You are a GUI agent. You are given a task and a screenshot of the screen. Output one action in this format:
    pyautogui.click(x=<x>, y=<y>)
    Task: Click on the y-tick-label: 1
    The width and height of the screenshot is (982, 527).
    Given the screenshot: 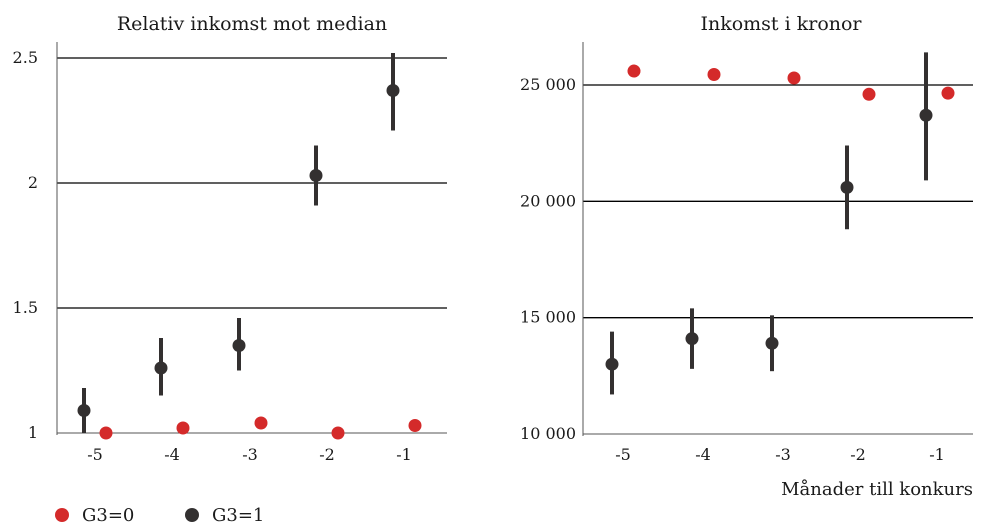 What is the action you would take?
    pyautogui.click(x=33, y=432)
    